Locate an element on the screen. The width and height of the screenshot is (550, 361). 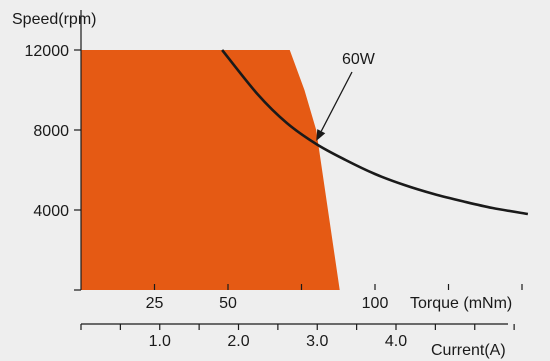
x-tick-label: 50 is located at coordinates (228, 303).